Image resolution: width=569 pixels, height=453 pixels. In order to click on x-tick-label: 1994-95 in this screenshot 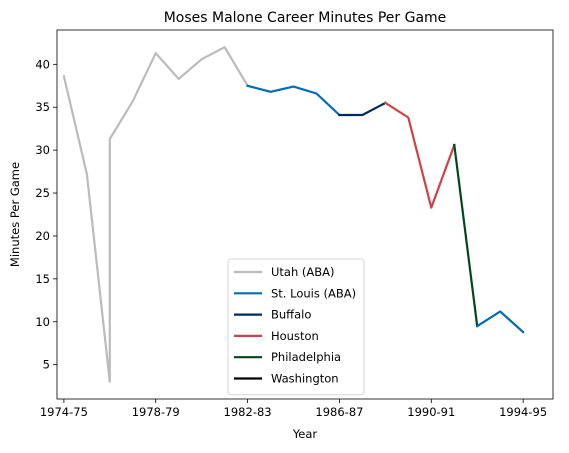, I will do `click(523, 412)`.